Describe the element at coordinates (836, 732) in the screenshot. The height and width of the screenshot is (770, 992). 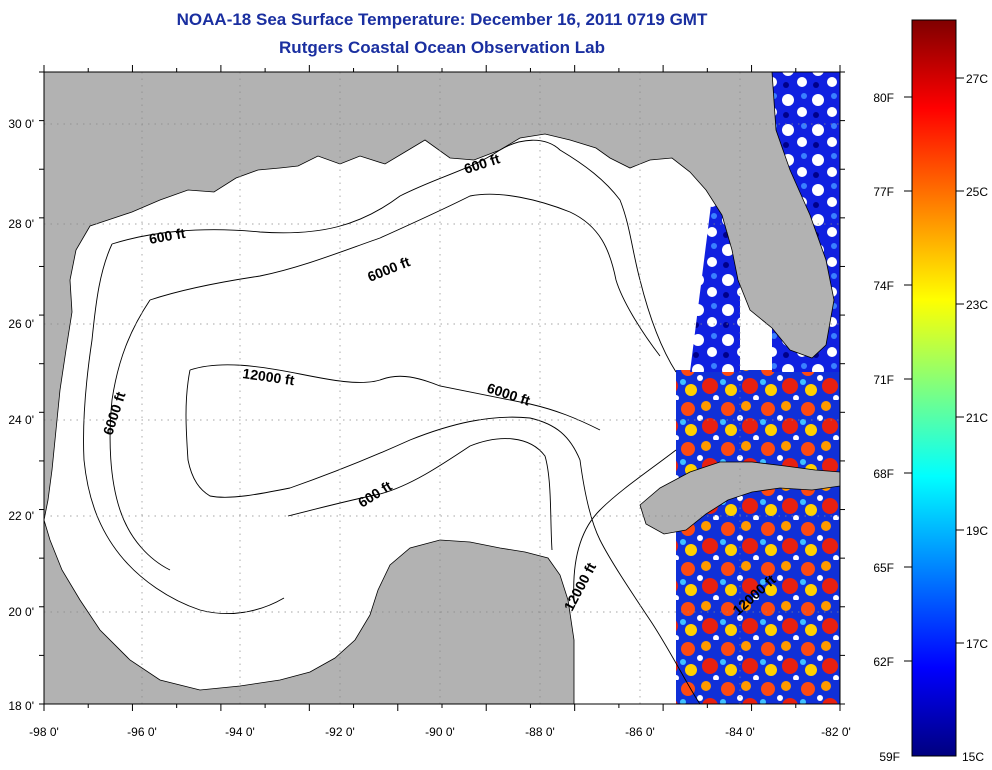
I see `lon-label: -82 0'` at that location.